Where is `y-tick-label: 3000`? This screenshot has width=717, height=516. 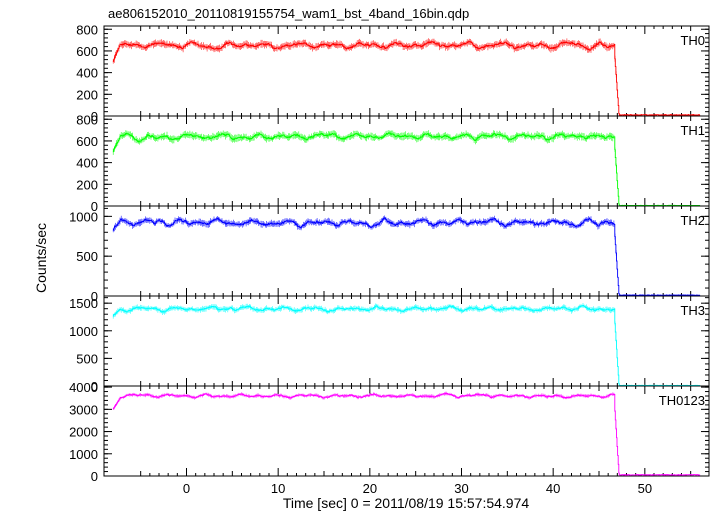
y-tick-label: 3000 is located at coordinates (83, 409).